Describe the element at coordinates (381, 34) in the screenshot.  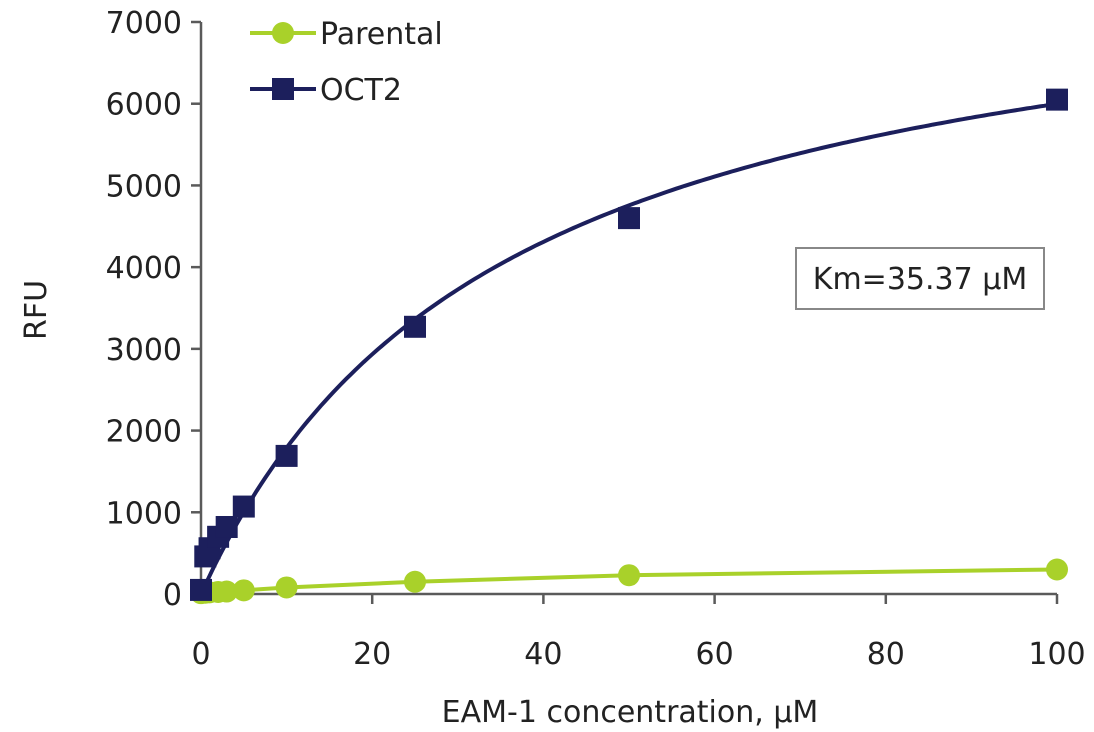
I see `legend-label: Parental` at that location.